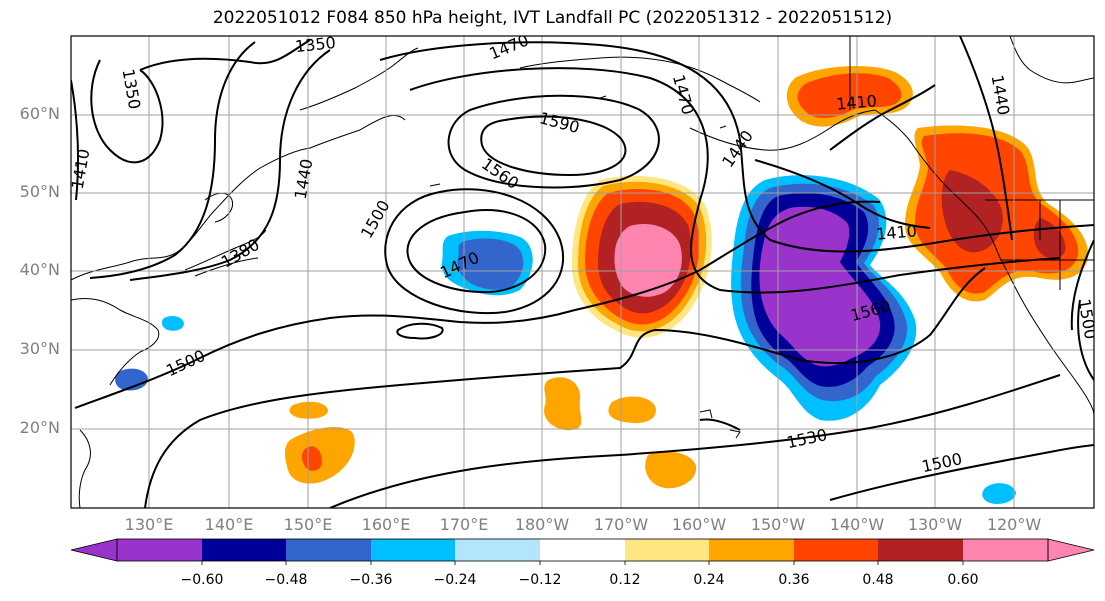  Describe the element at coordinates (34, 269) in the screenshot. I see `lat-label-40n: 40°N` at that location.